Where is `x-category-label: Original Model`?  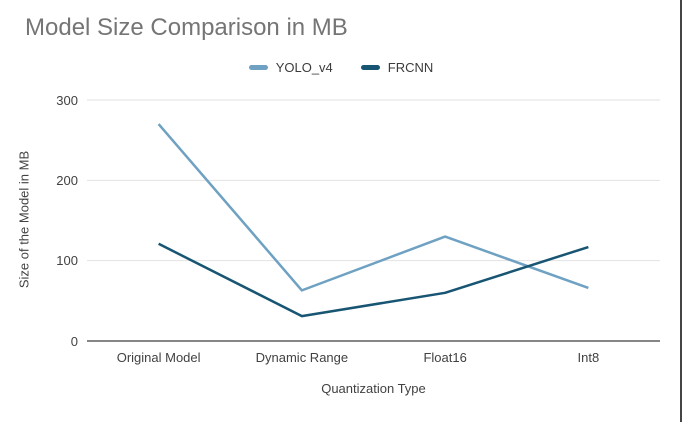
x-category-label: Original Model is located at coordinates (158, 357).